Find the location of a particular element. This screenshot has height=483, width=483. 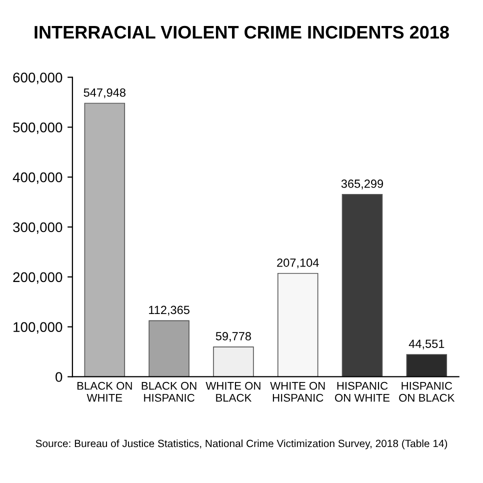

x-tick-label: HISPANIC ON BLACK is located at coordinates (427, 392).